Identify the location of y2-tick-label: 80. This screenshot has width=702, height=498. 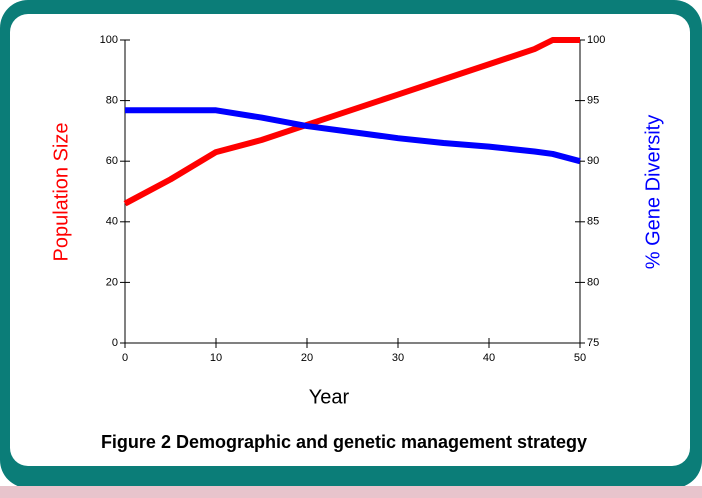
(593, 282).